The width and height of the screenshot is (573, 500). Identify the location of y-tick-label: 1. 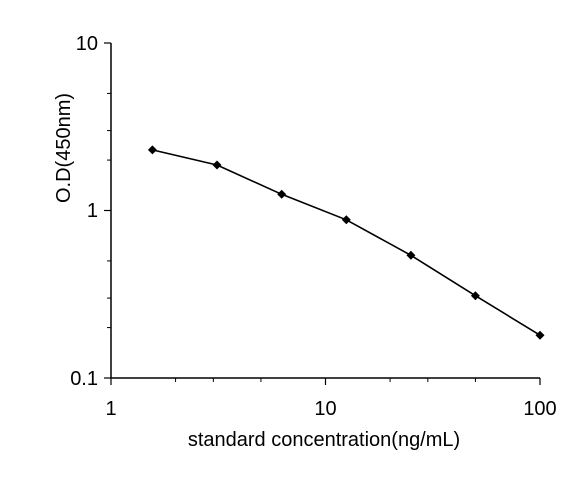
(92, 211).